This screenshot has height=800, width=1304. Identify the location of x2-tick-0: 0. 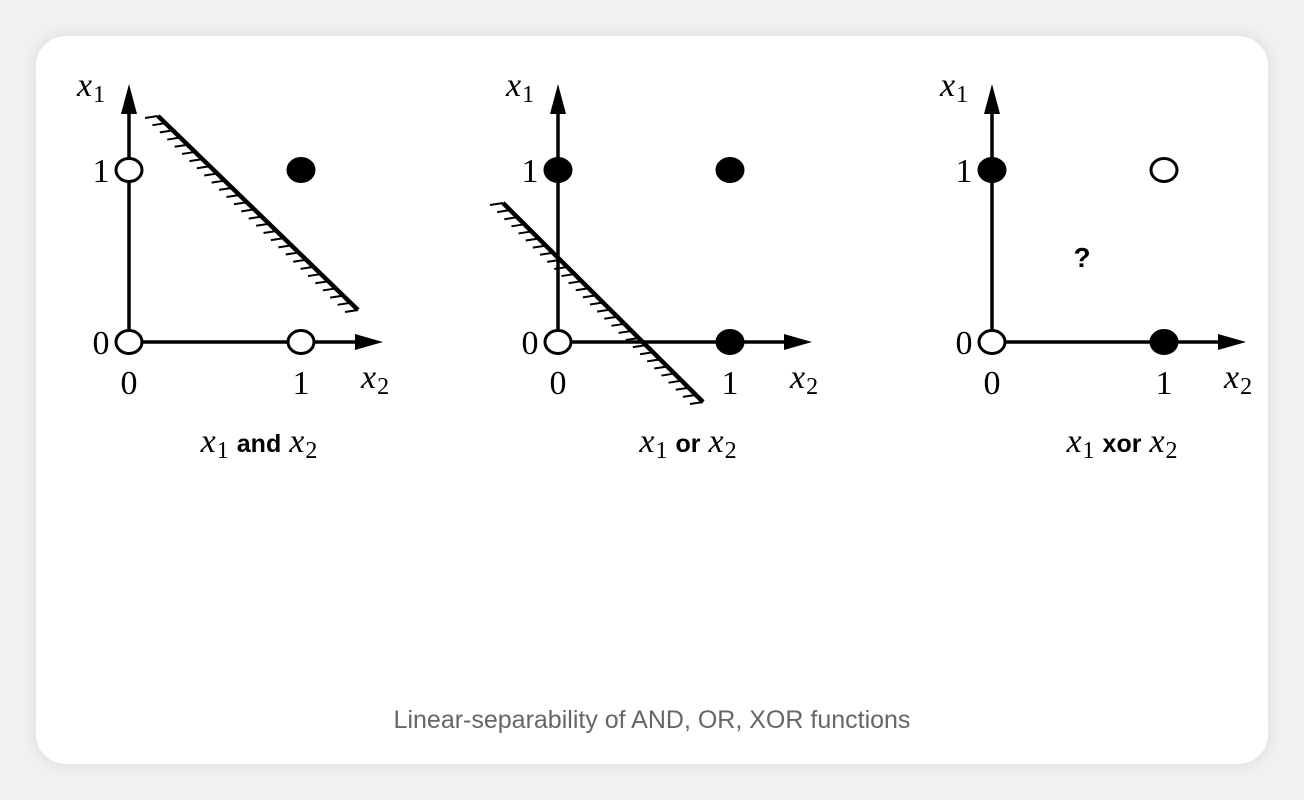
(129, 383).